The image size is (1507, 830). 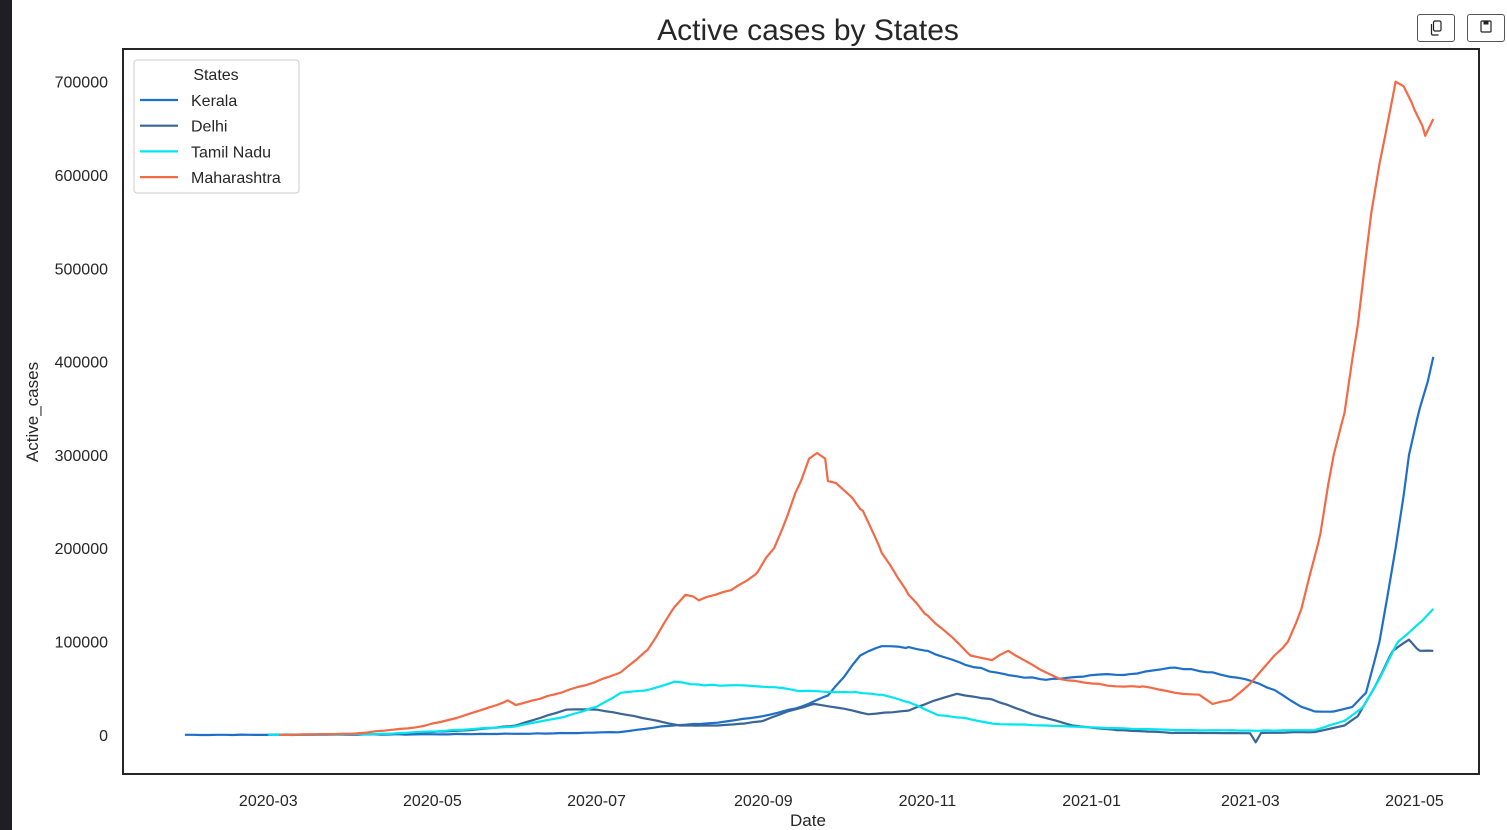 I want to click on y-tick-label: 700000, so click(x=81, y=83).